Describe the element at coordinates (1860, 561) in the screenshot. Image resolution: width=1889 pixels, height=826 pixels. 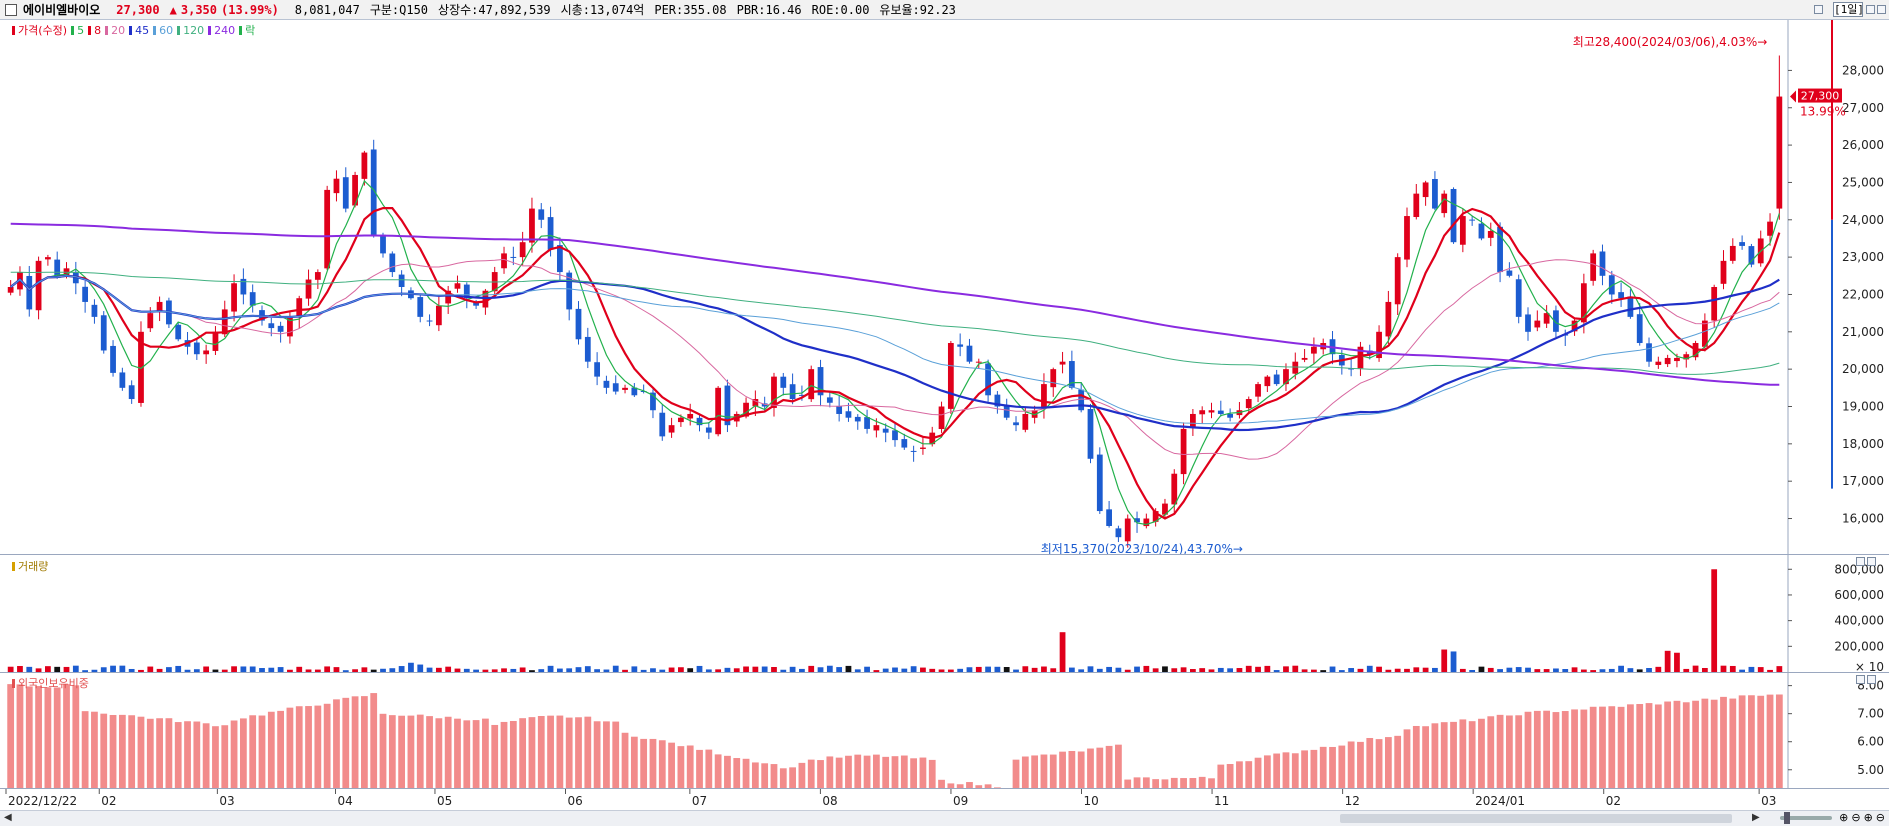
I see `volume-panel-min-icon` at that location.